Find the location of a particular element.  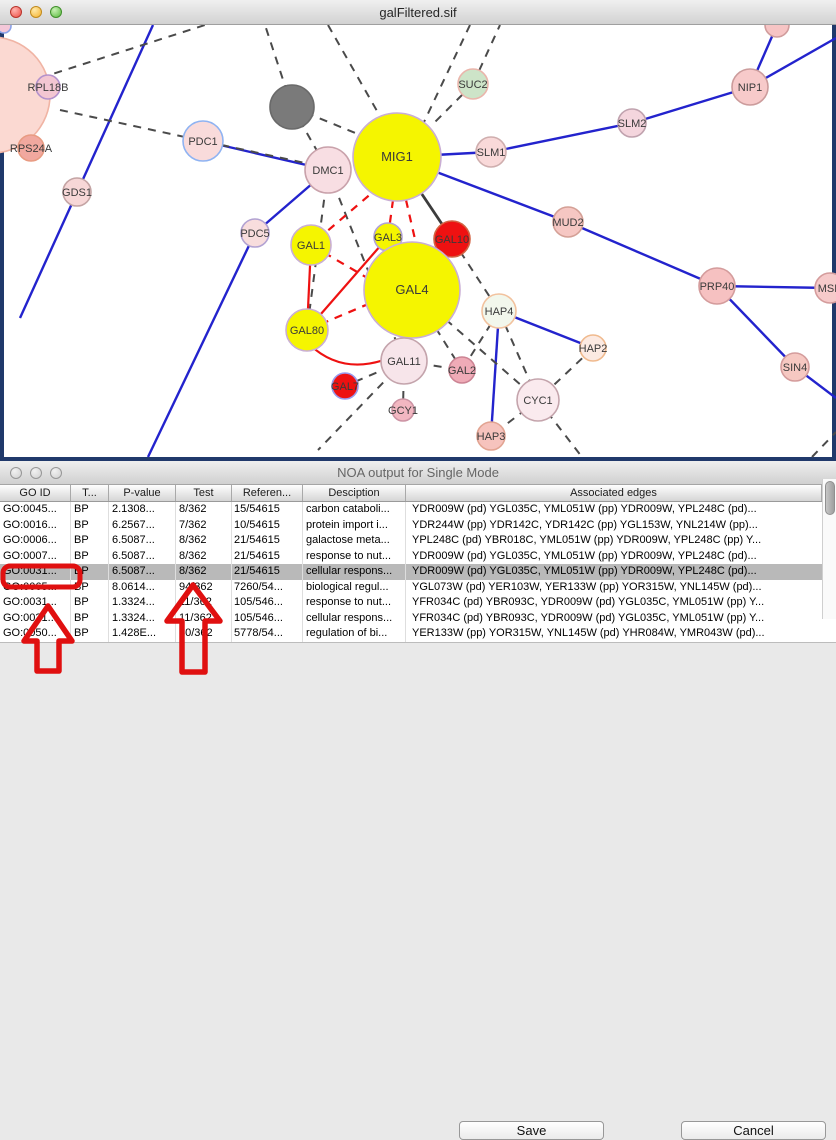

node-PRP40 is located at coordinates (717, 286).